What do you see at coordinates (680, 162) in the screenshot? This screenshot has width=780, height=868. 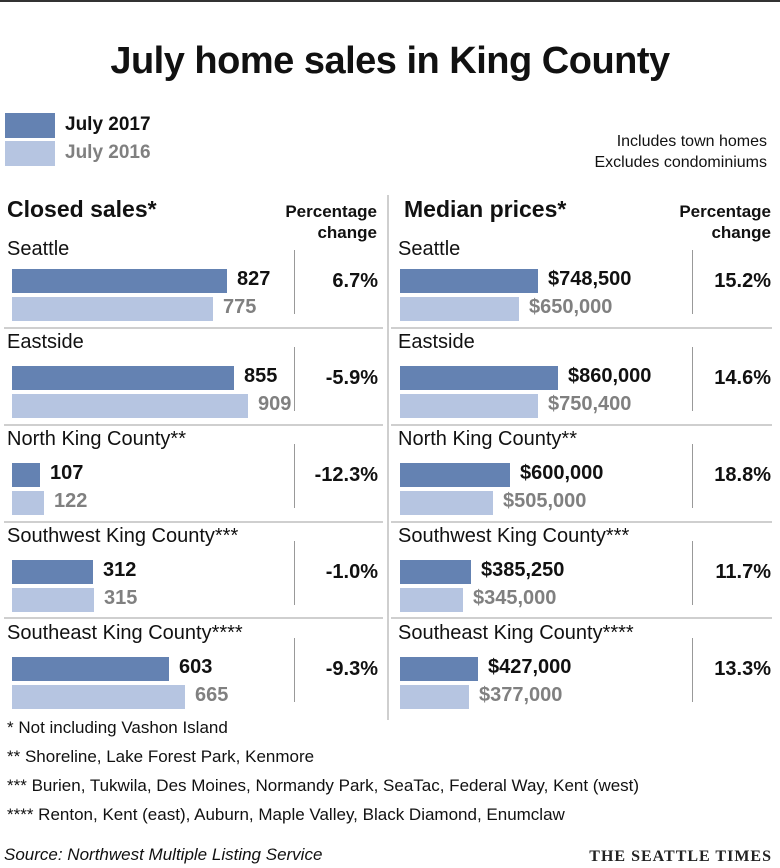 I see `note-excludes: Excludes condominiums` at bounding box center [680, 162].